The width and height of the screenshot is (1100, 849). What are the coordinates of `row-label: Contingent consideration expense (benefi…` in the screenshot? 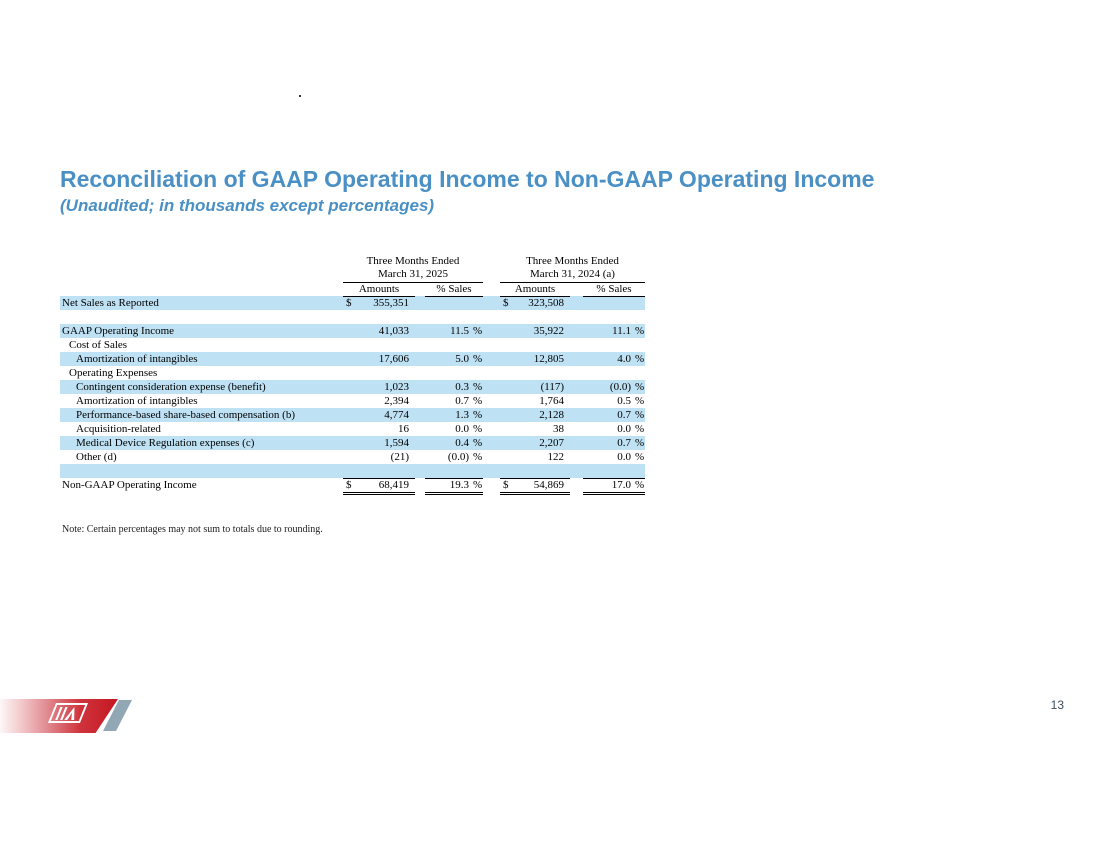 It's located at (171, 386).